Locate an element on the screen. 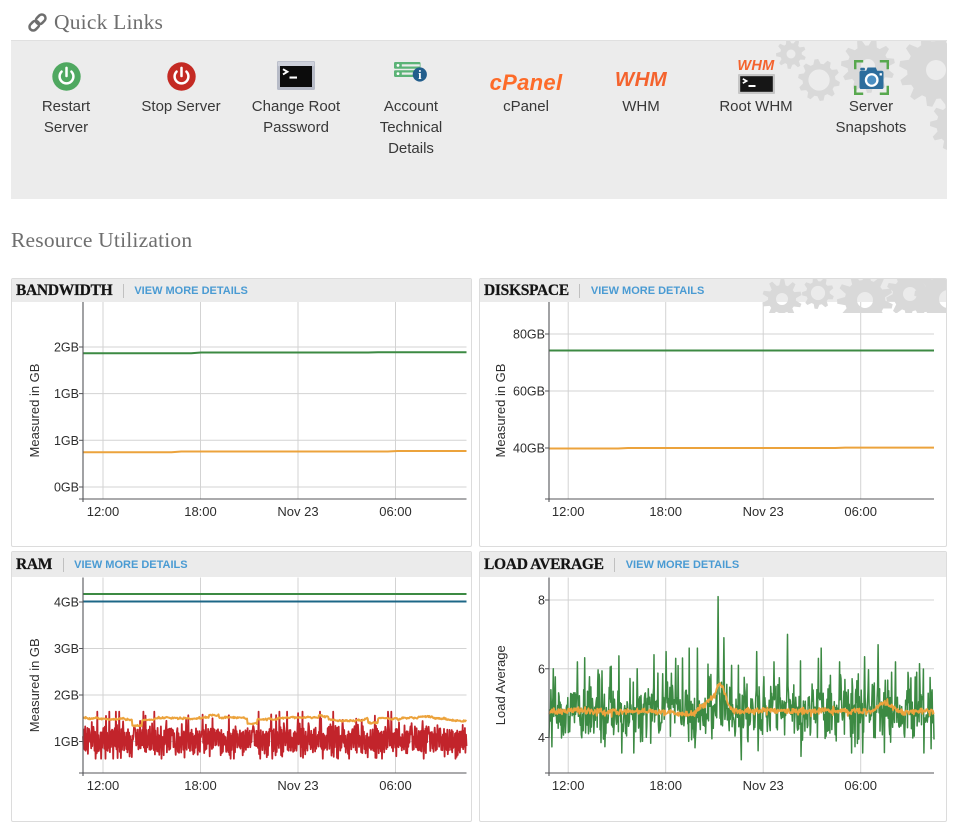  svg-text: 80GB is located at coordinates (529, 335).